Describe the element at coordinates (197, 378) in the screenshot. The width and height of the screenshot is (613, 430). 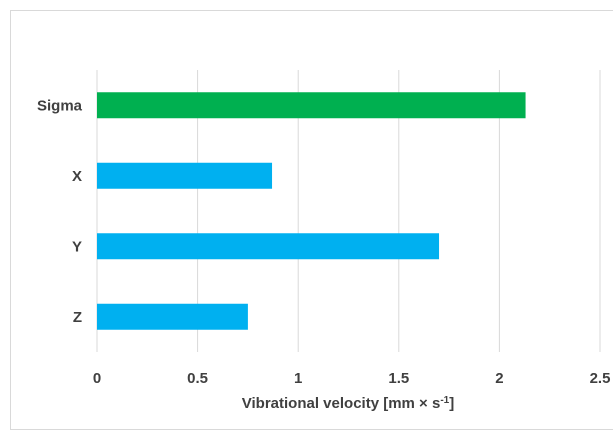
I see `x-tick-label: 0.5` at that location.